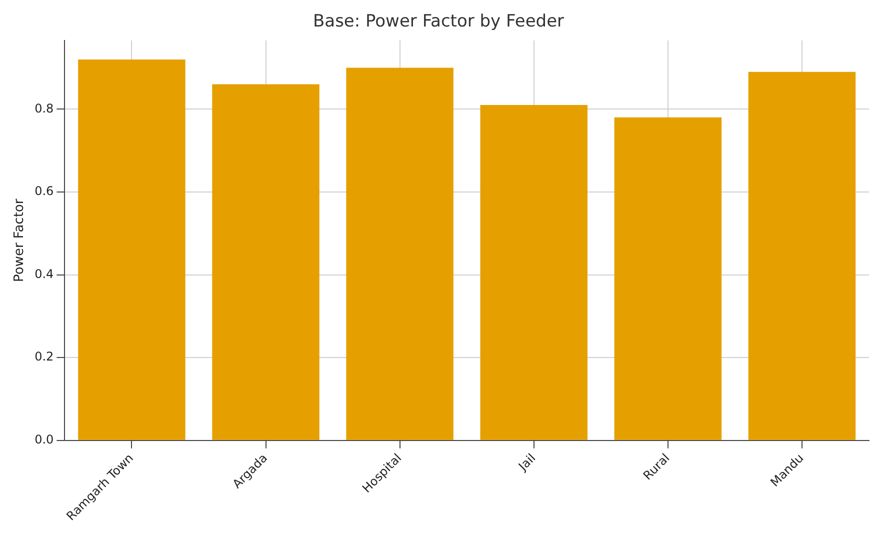  What do you see at coordinates (44, 439) in the screenshot?
I see `y-tick-label: 0.0` at bounding box center [44, 439].